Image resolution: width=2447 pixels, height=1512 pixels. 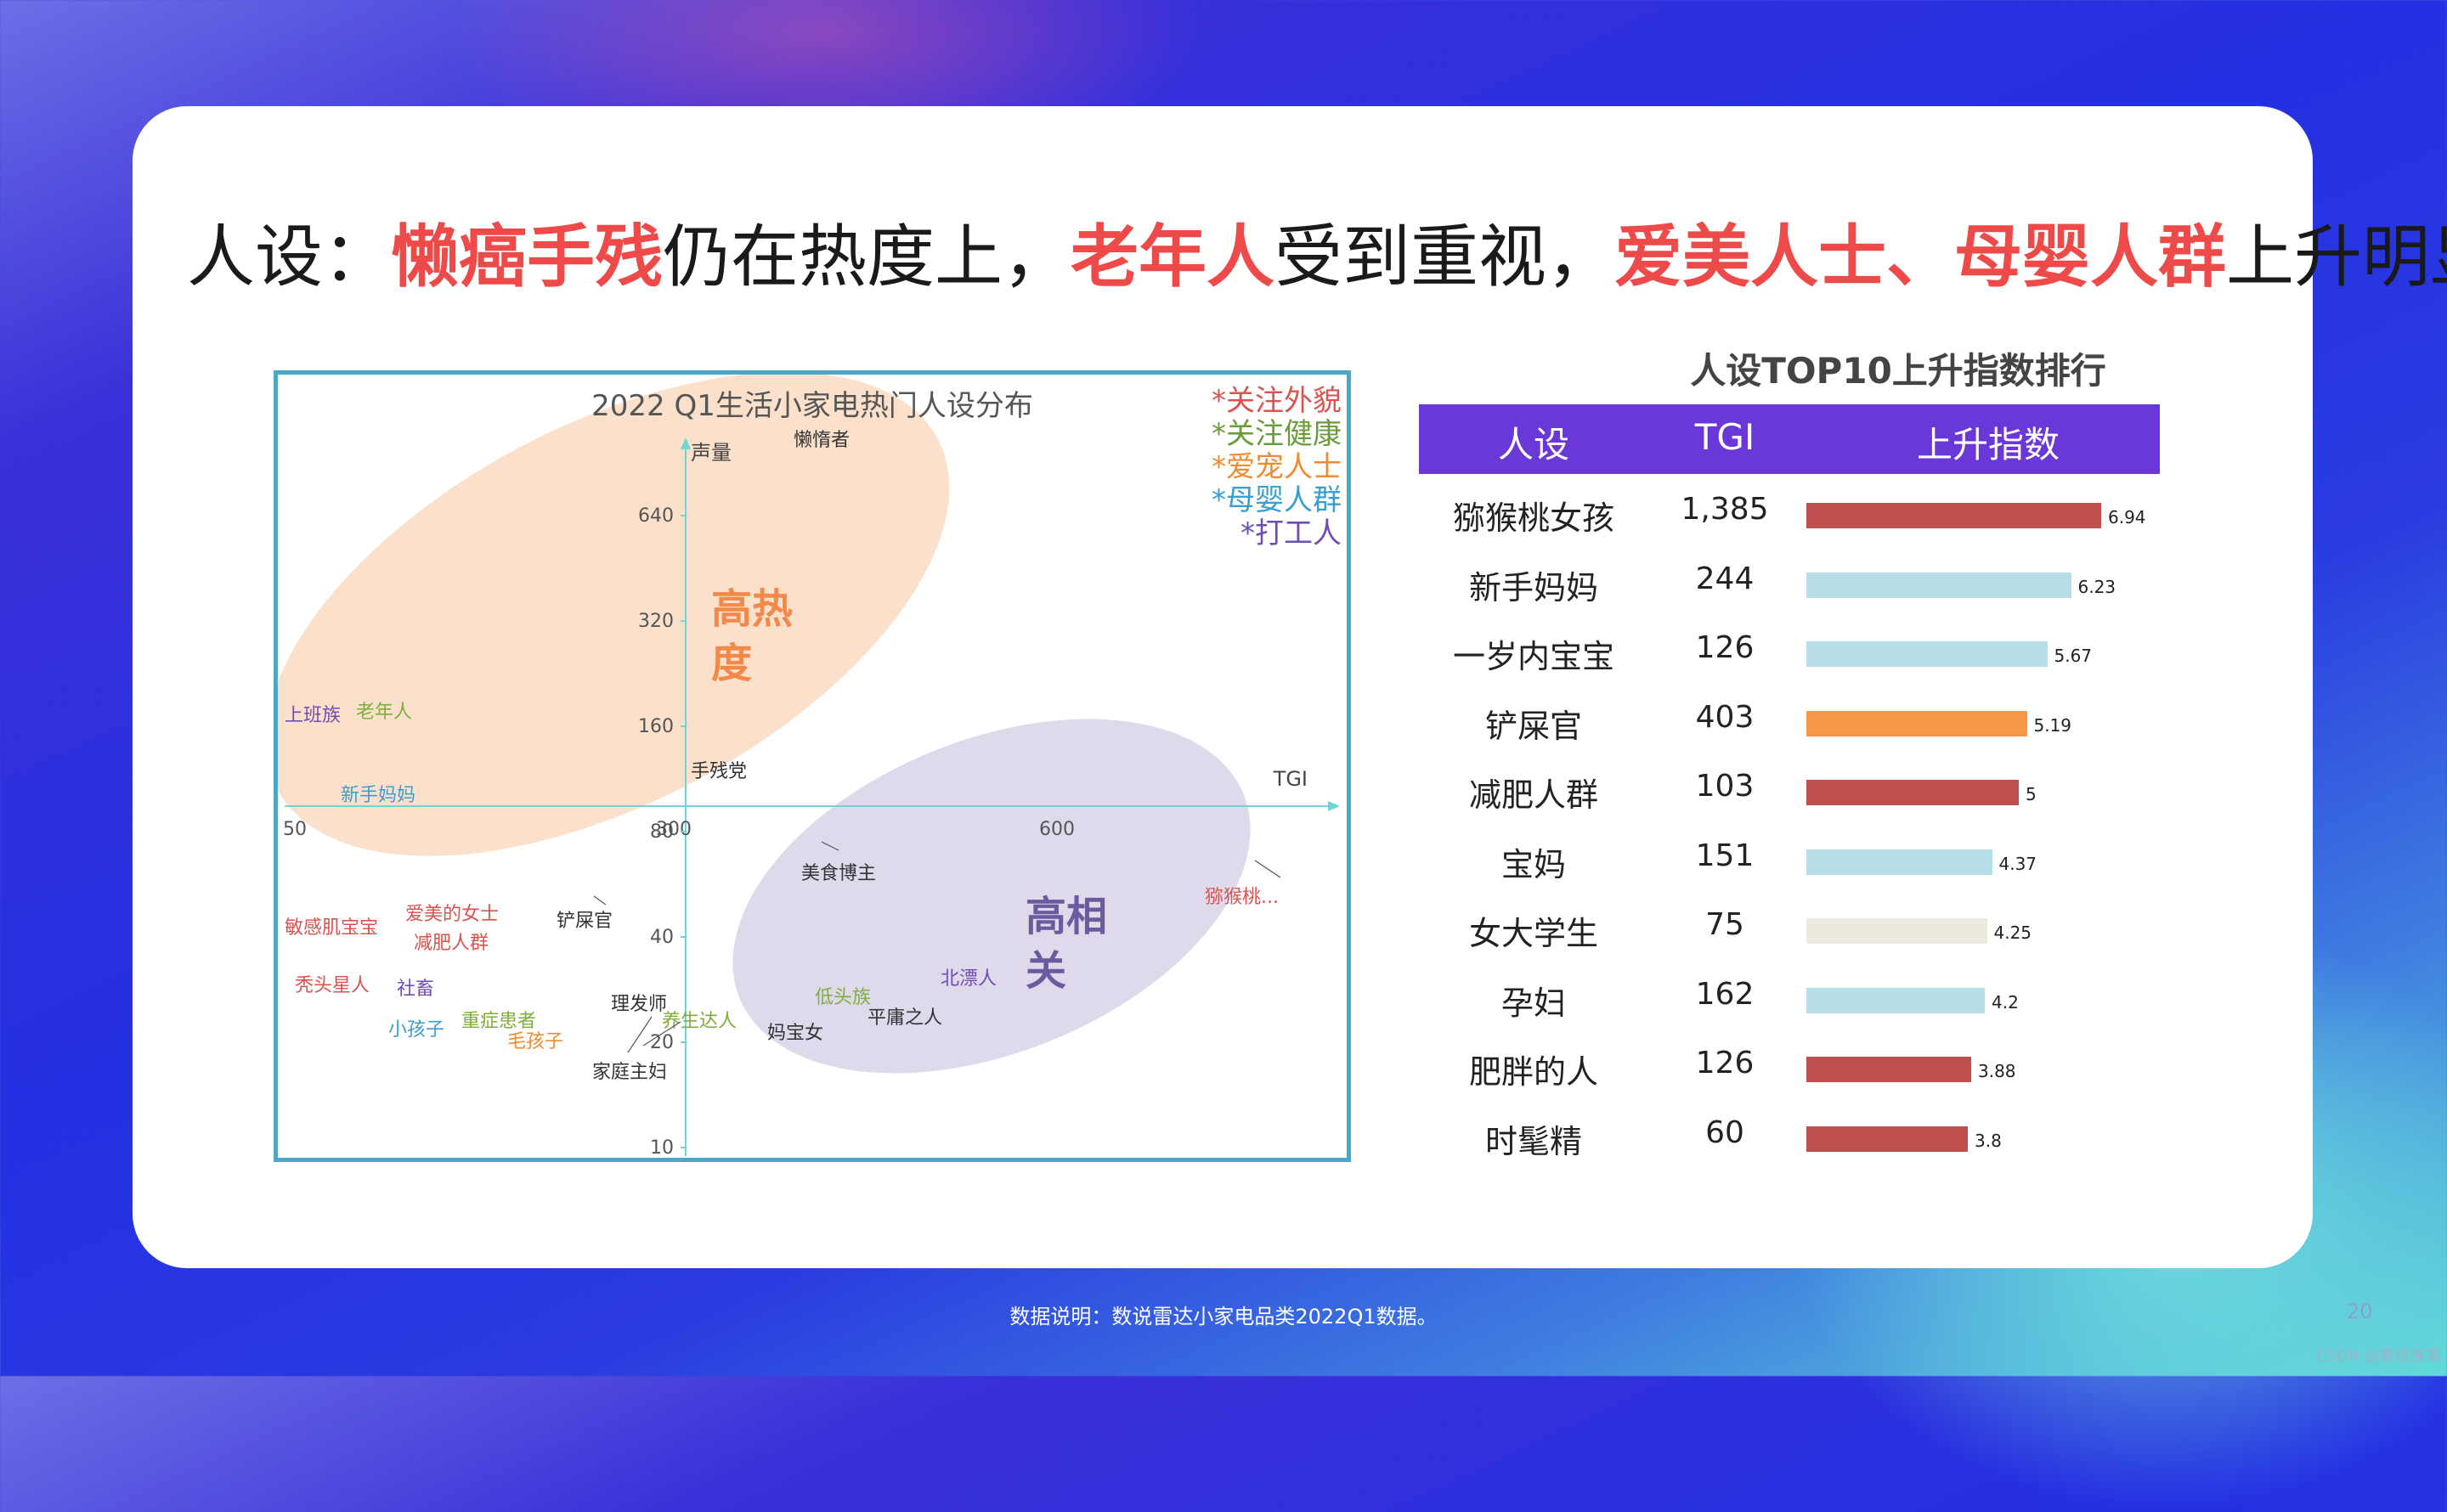 What do you see at coordinates (656, 516) in the screenshot?
I see `y-tick-label: 640` at bounding box center [656, 516].